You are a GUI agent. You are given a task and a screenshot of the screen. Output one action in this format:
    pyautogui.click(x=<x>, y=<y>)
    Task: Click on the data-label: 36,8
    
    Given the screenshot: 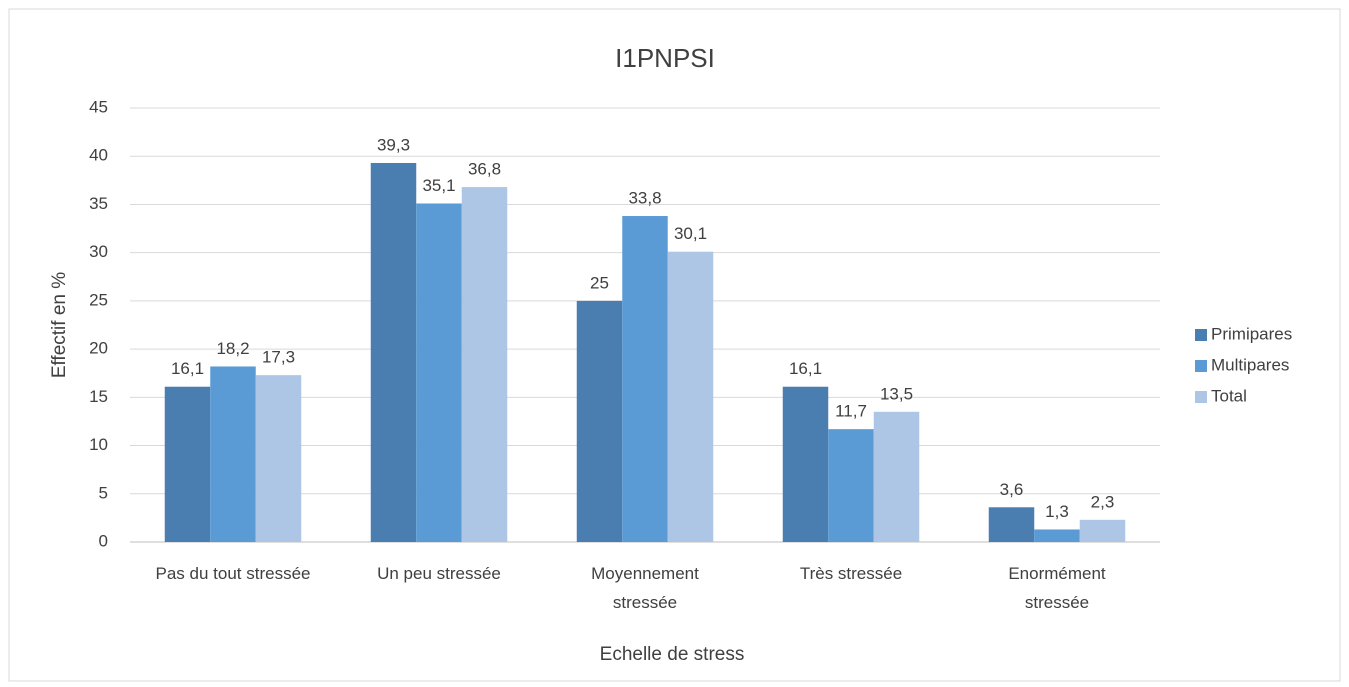 What is the action you would take?
    pyautogui.click(x=484, y=169)
    